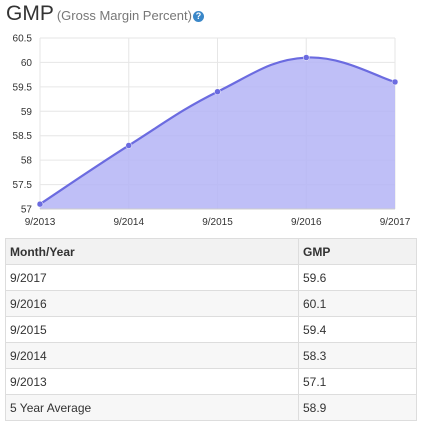 This screenshot has height=421, width=426. What do you see at coordinates (152, 355) in the screenshot?
I see `table-cell-period: 9/2014` at bounding box center [152, 355].